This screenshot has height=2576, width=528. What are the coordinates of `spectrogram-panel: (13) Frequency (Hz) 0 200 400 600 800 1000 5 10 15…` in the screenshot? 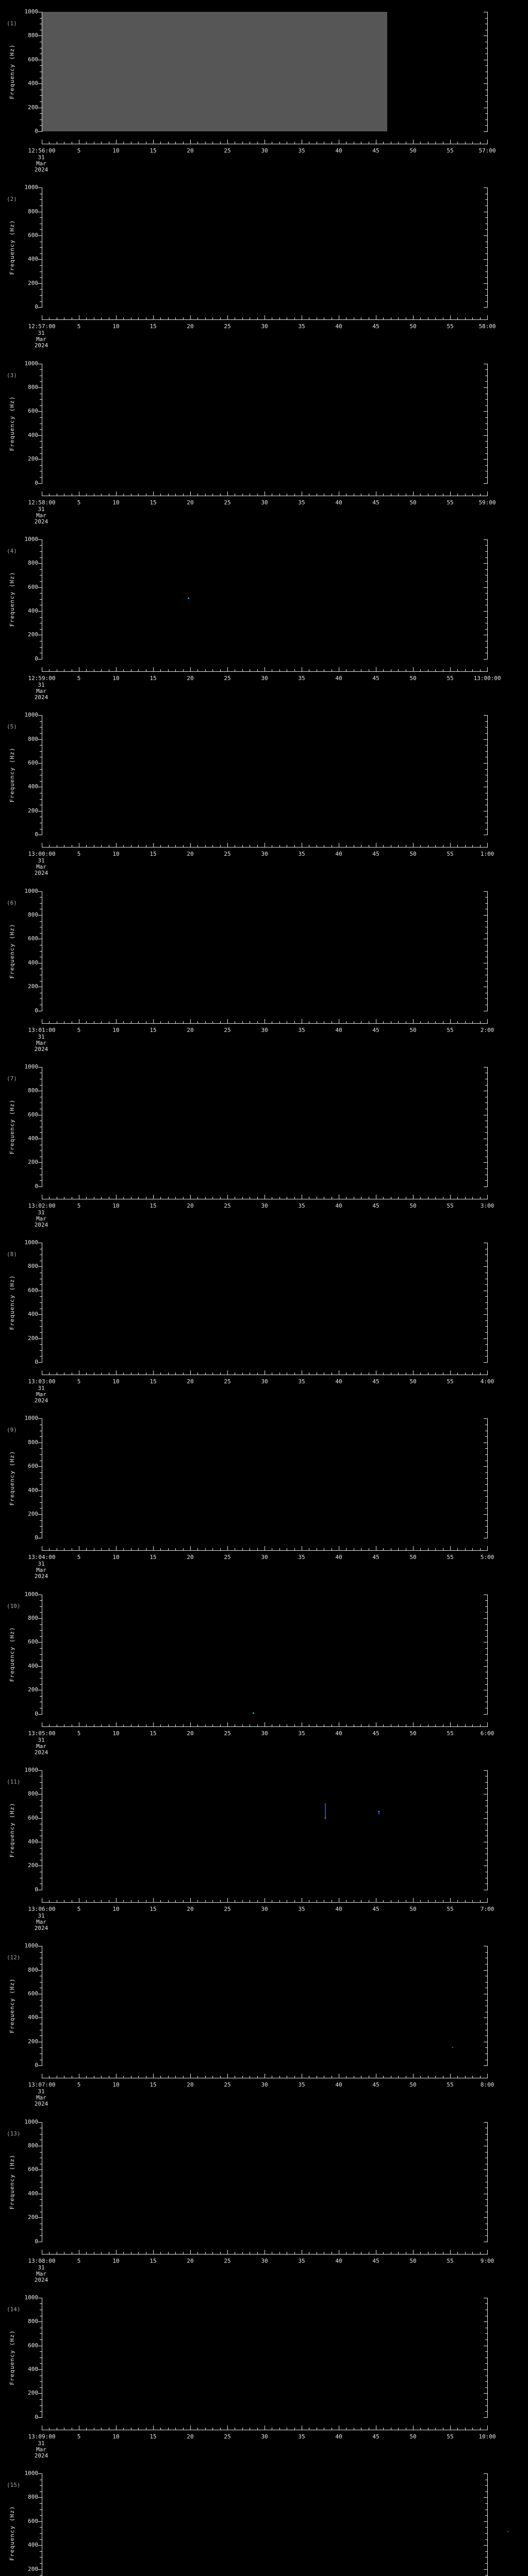 It's located at (264, 2198).